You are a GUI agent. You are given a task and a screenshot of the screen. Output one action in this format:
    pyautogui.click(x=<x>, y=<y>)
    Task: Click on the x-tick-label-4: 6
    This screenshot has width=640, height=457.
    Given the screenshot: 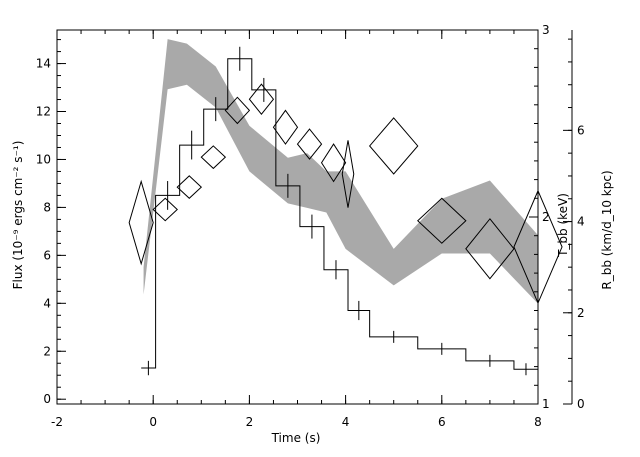 What is the action you would take?
    pyautogui.click(x=442, y=422)
    